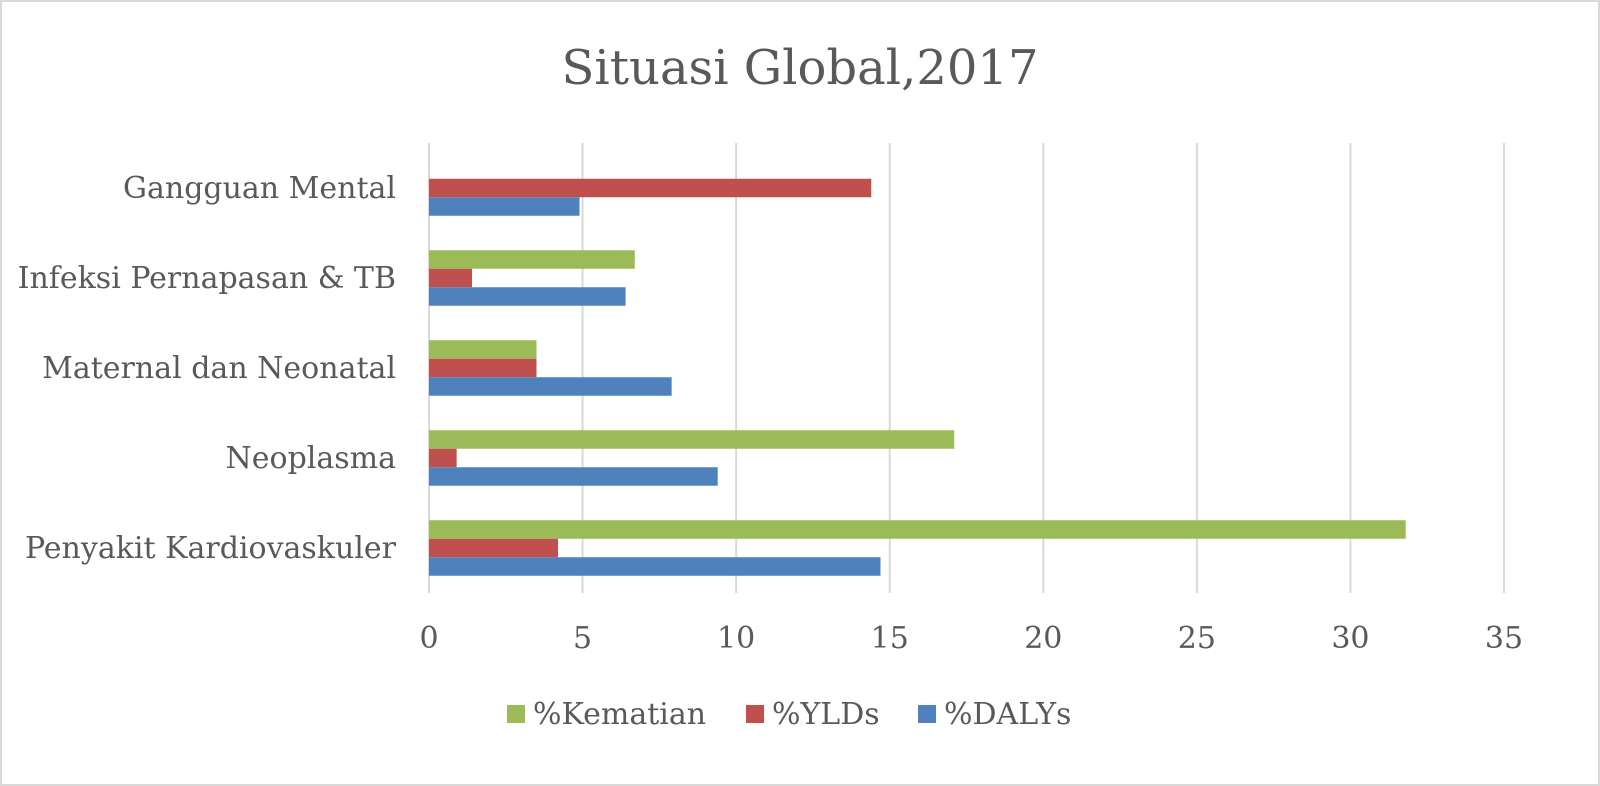 This screenshot has height=786, width=1600. I want to click on x-tick-label: 20, so click(1043, 638).